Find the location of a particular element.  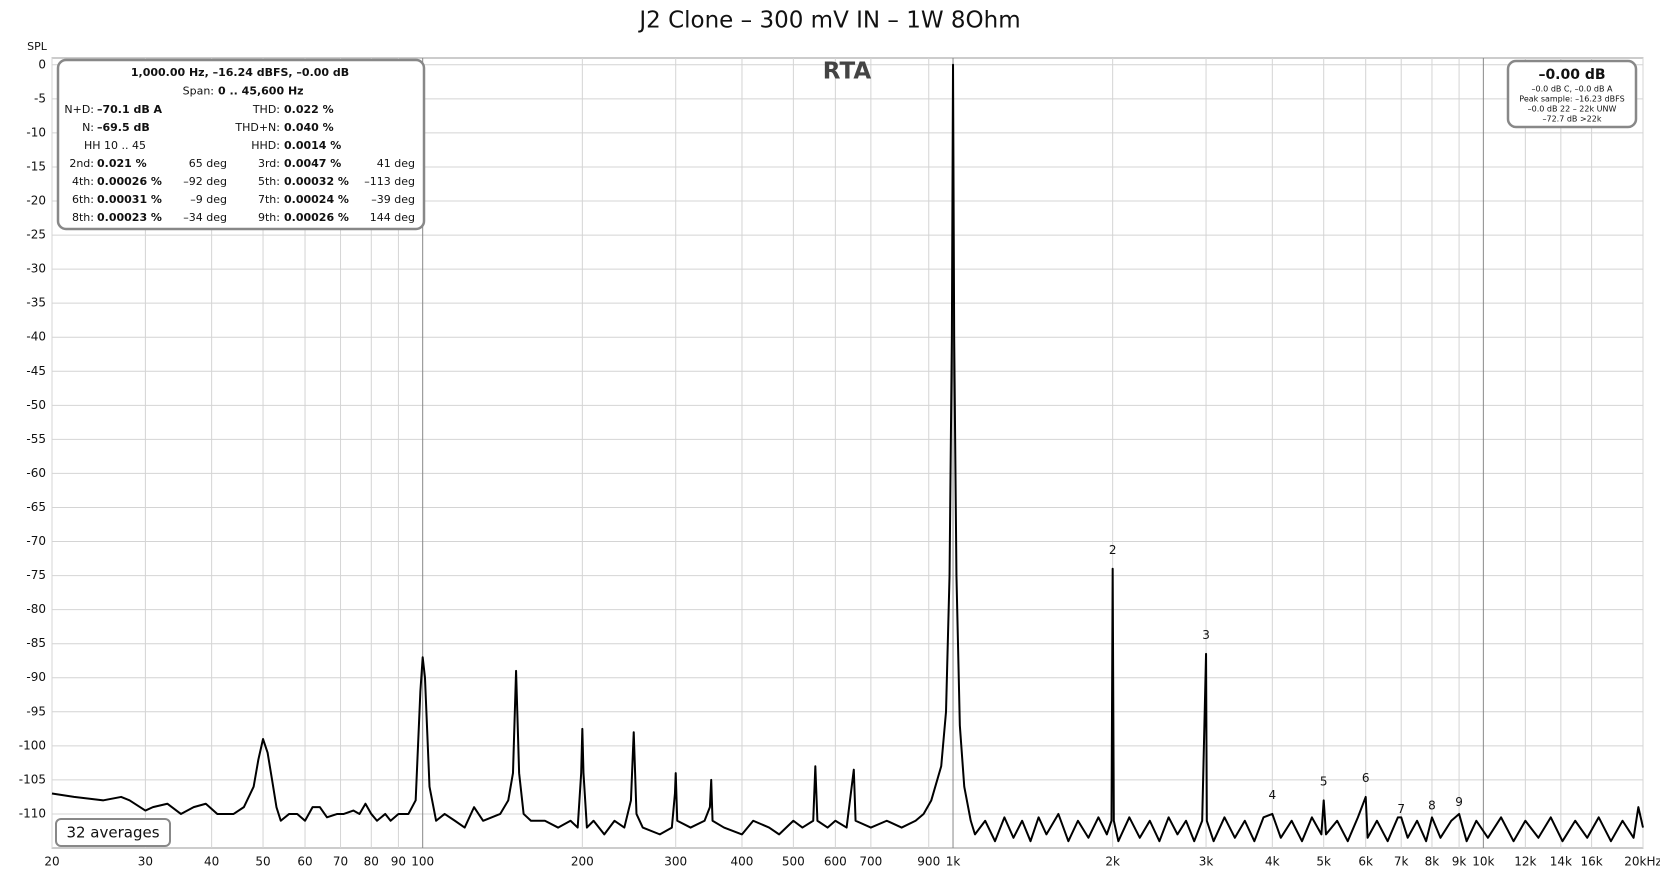

info-v1: 0.00026 % is located at coordinates (129, 181).